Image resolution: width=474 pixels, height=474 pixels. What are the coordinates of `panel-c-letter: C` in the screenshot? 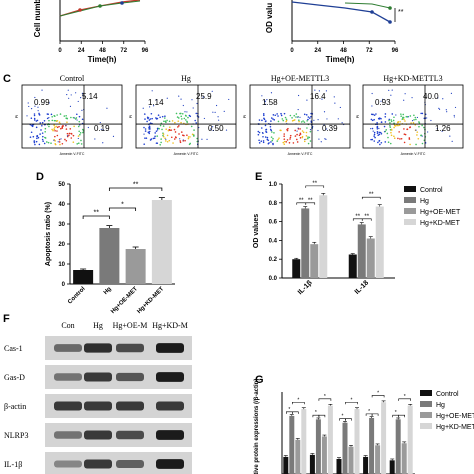 It's located at (7, 79).